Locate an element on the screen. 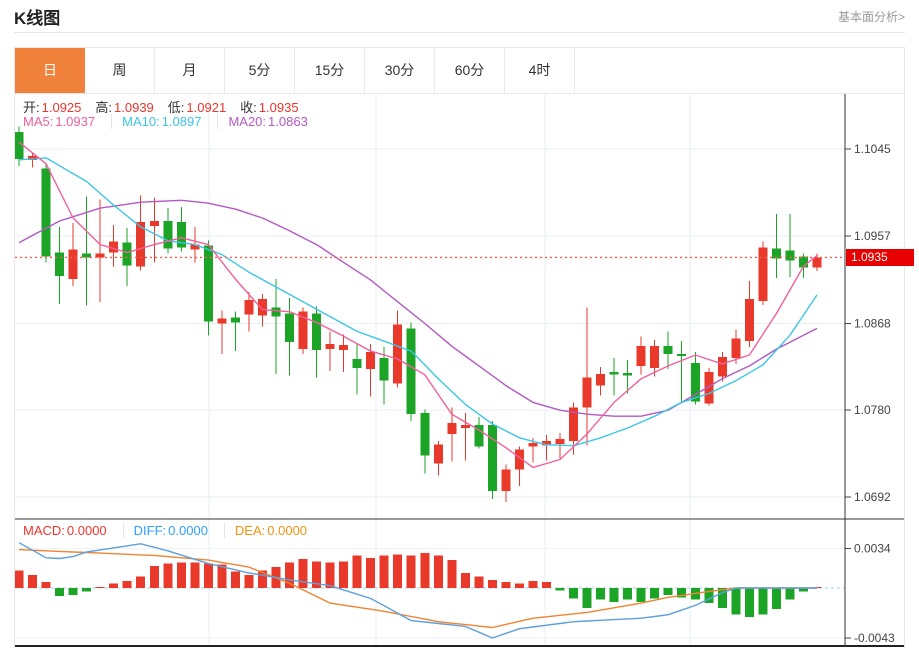 Image resolution: width=919 pixels, height=649 pixels. ma-info-0-value: 1.0937 is located at coordinates (75, 121).